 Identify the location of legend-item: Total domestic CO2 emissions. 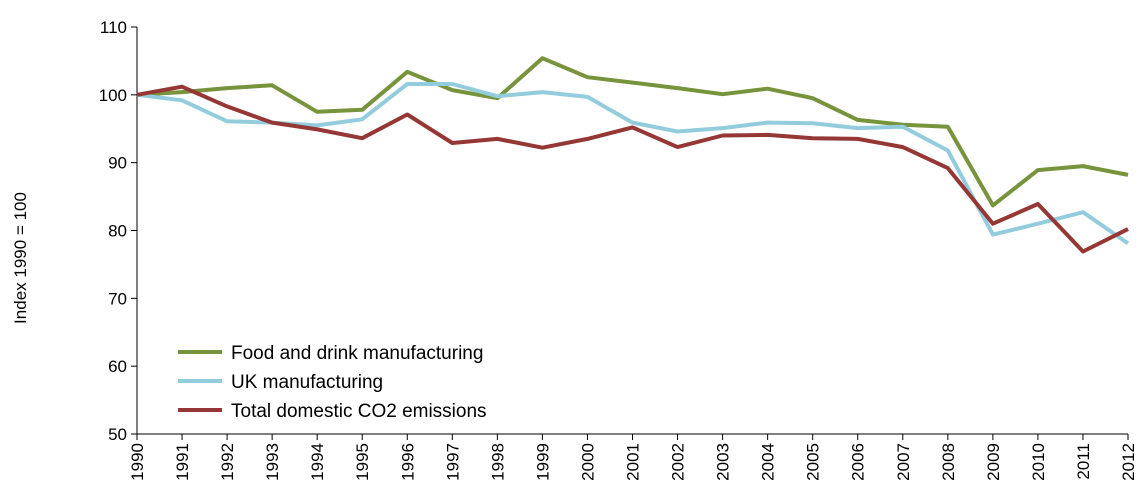
(332, 411).